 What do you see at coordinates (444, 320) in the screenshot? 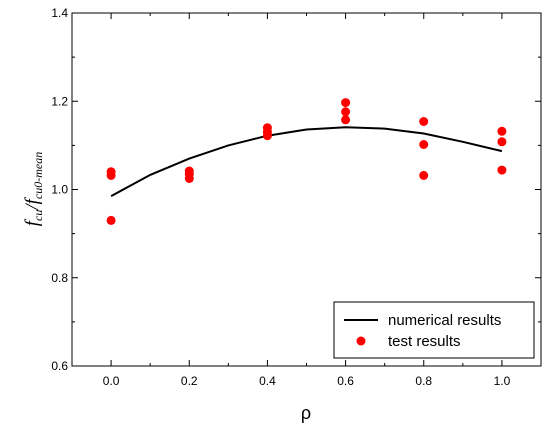
I see `legend-label-numerical: numerical results` at bounding box center [444, 320].